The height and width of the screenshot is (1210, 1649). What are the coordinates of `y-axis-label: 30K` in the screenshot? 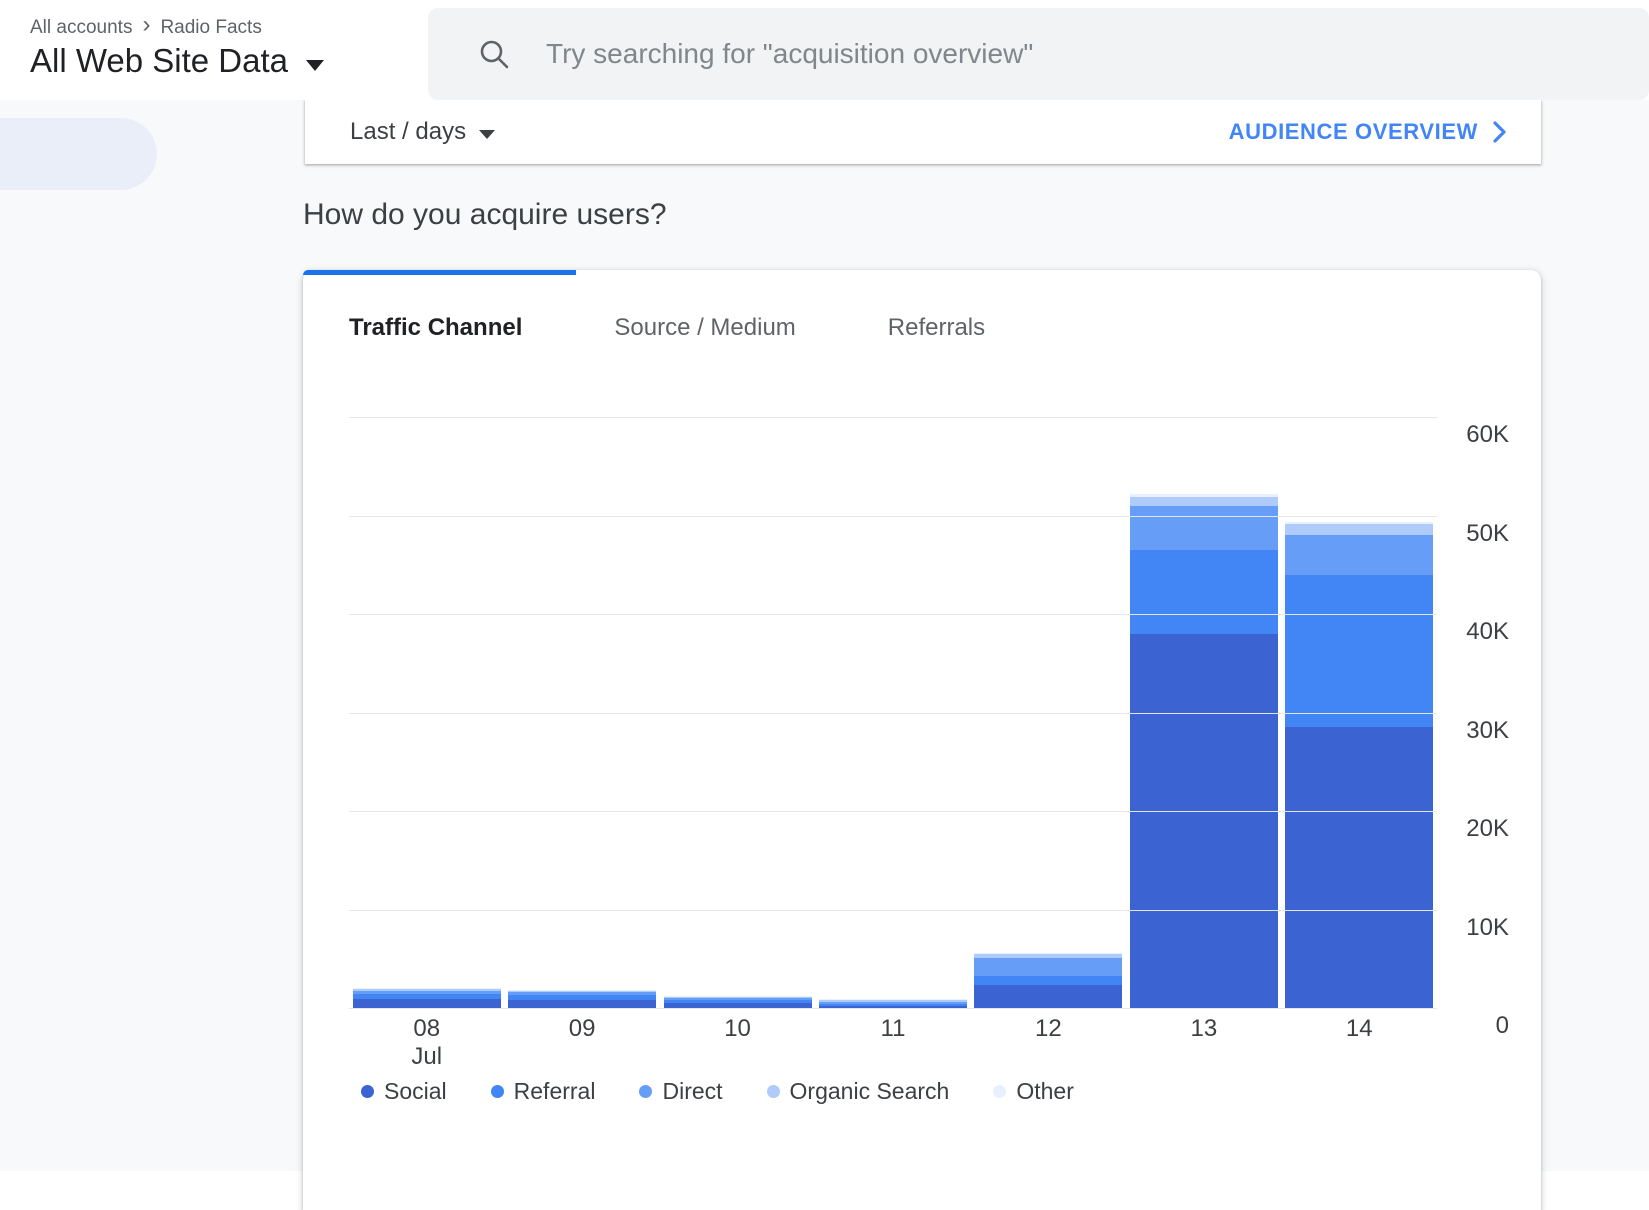 It's located at (1487, 731).